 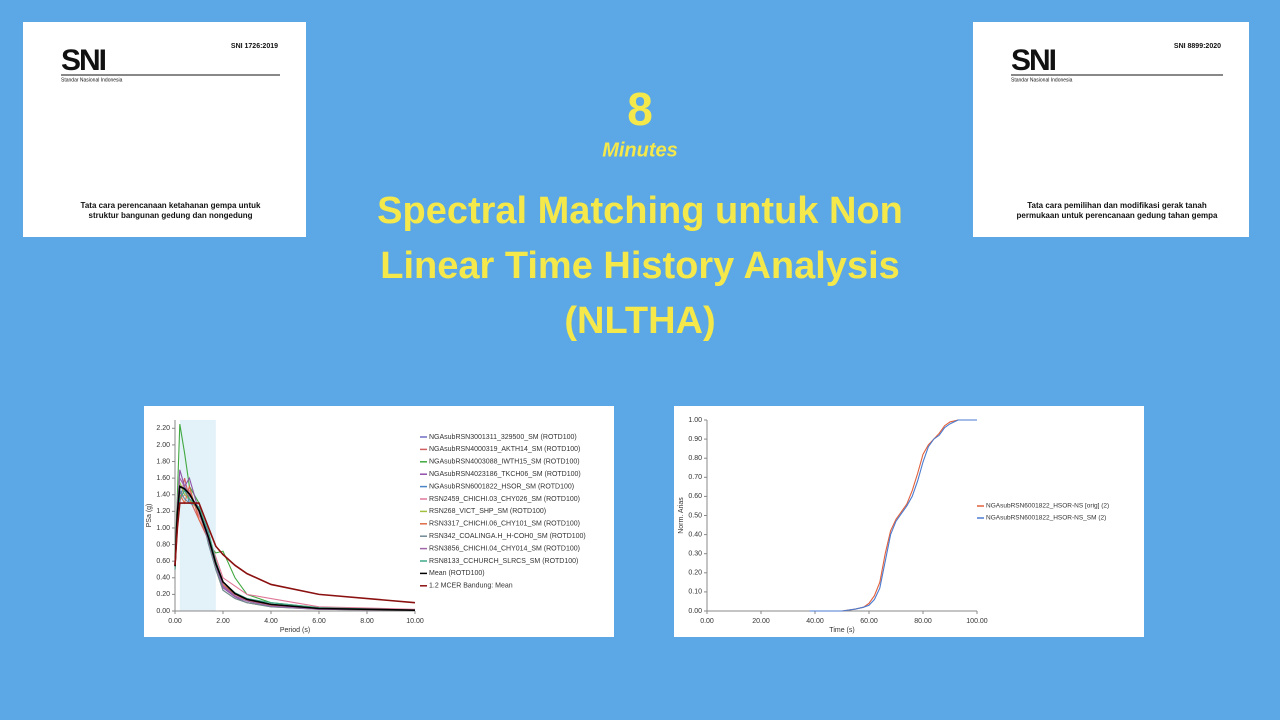 I want to click on x-tick-label: 100.00, so click(x=977, y=621).